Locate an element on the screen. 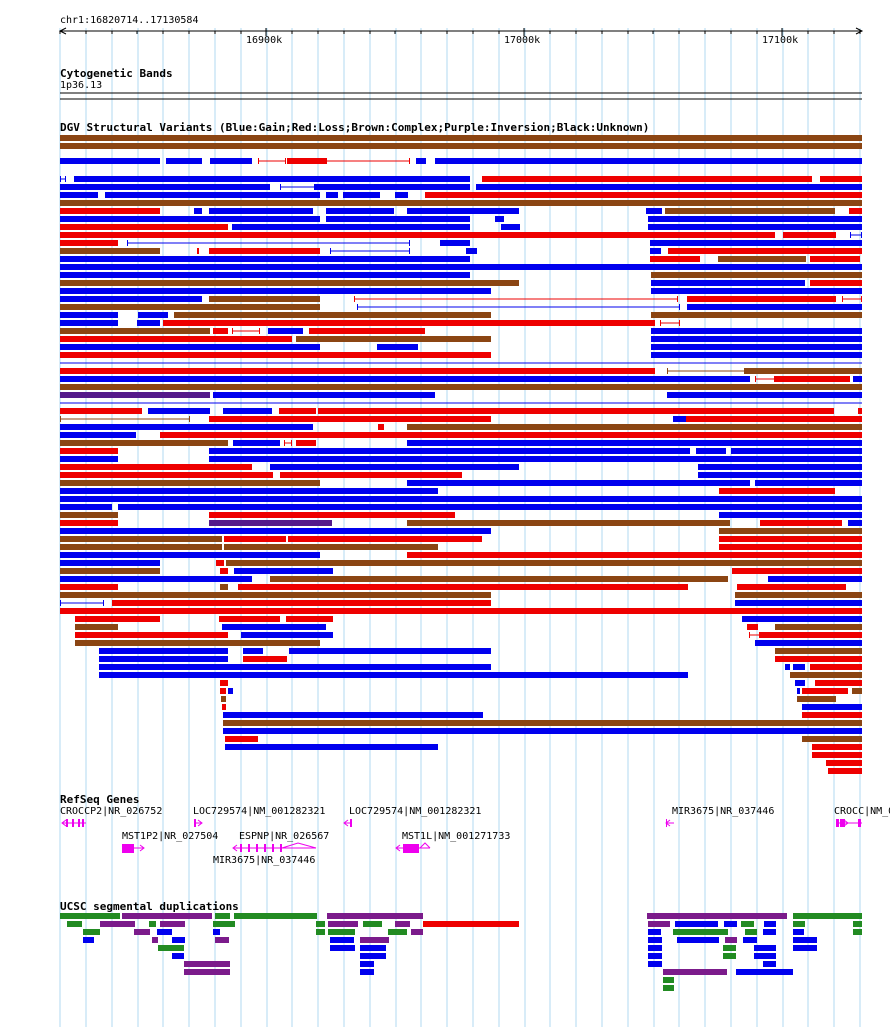 Image resolution: width=890 pixels, height=1027 pixels. refseq-track-title: RefSeq Genes is located at coordinates (100, 799).